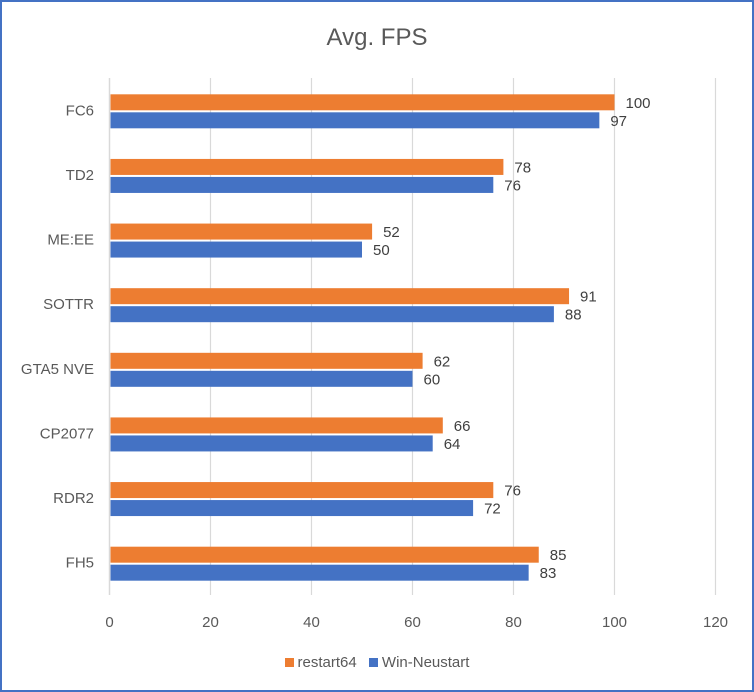  I want to click on bar-win-neustart-cp2077, so click(271, 443).